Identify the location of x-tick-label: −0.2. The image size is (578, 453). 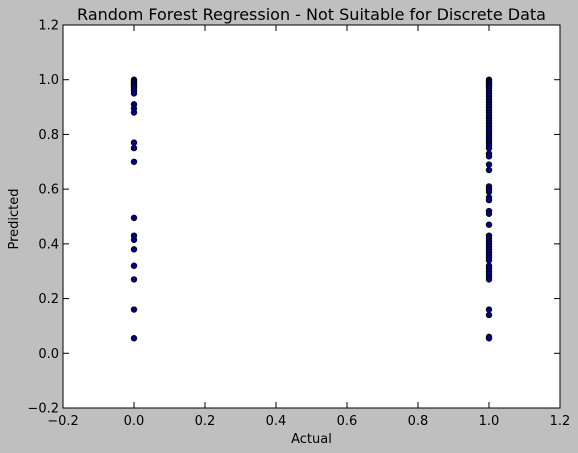
(63, 421).